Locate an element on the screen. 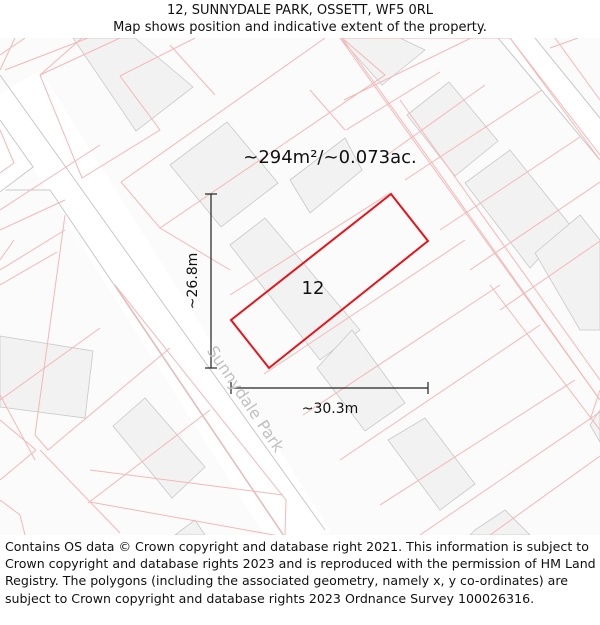  property-address: 12, SUNNYDALE PARK, OSSETT, WF5 0RL is located at coordinates (300, 10).